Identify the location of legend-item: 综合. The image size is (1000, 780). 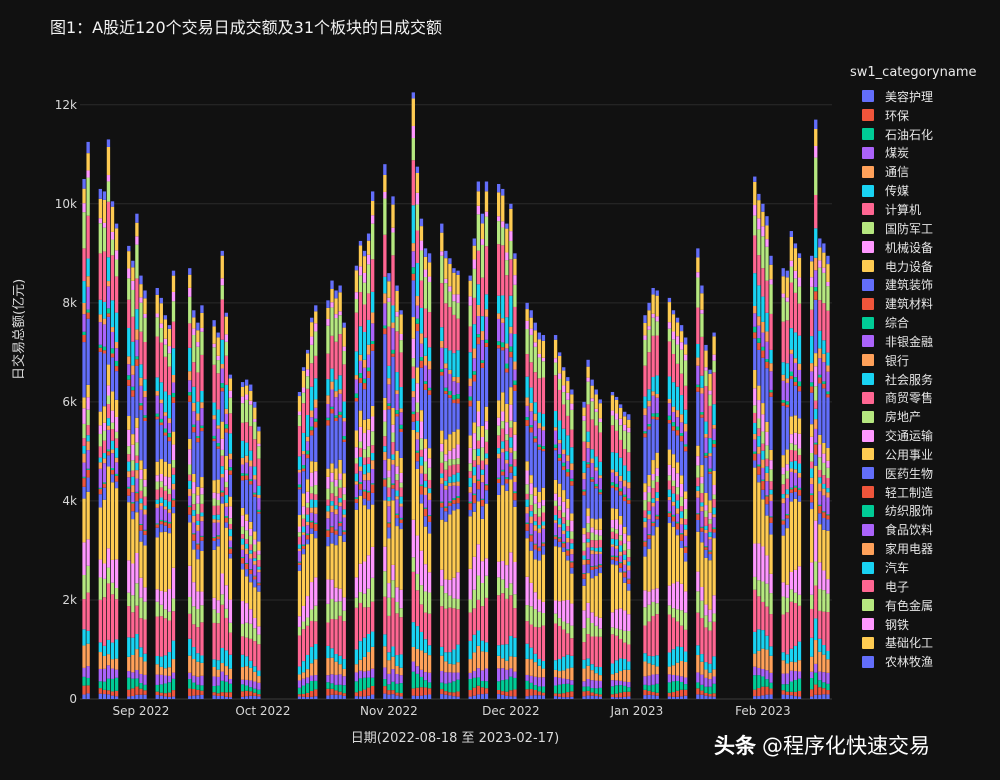
(913, 322).